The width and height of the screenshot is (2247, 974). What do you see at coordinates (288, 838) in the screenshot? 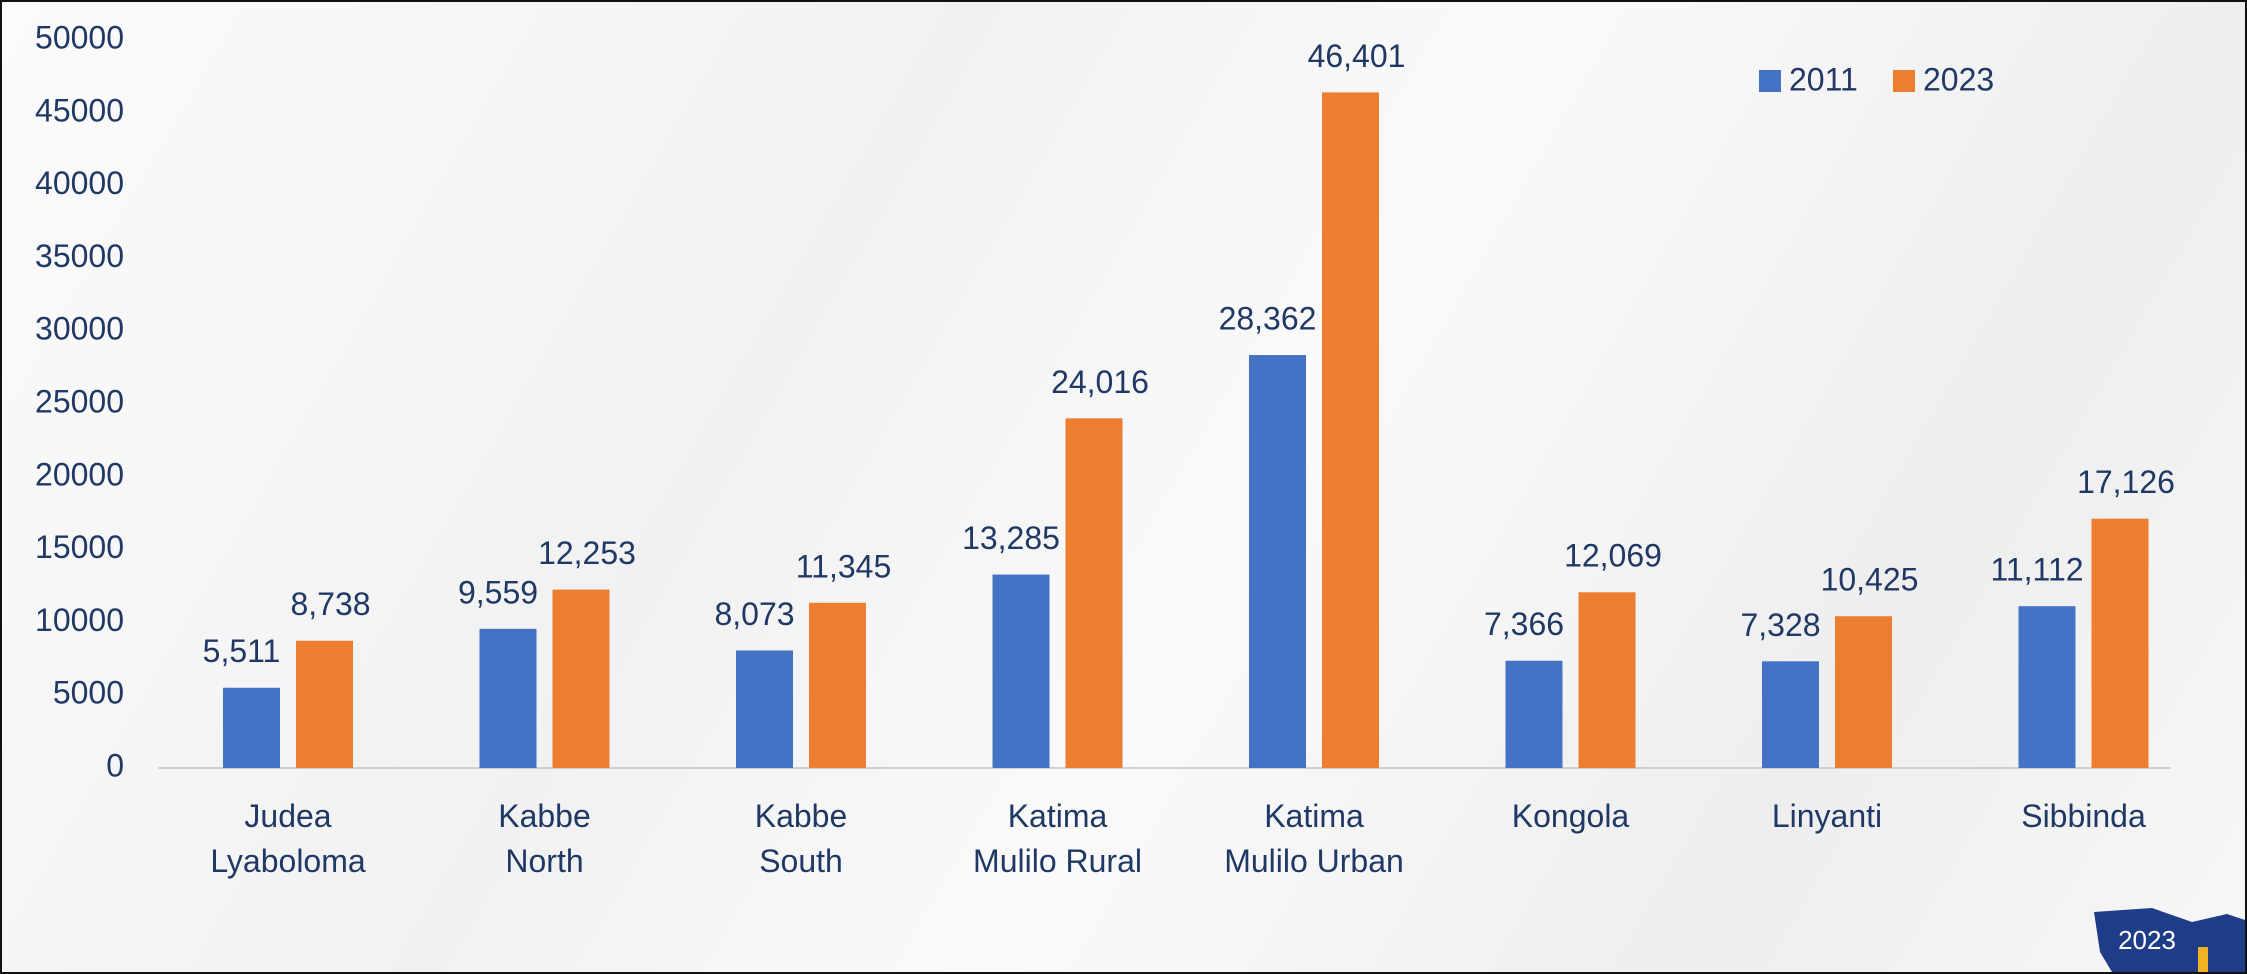
I see `x-tick-label: Judea Lyaboloma` at bounding box center [288, 838].